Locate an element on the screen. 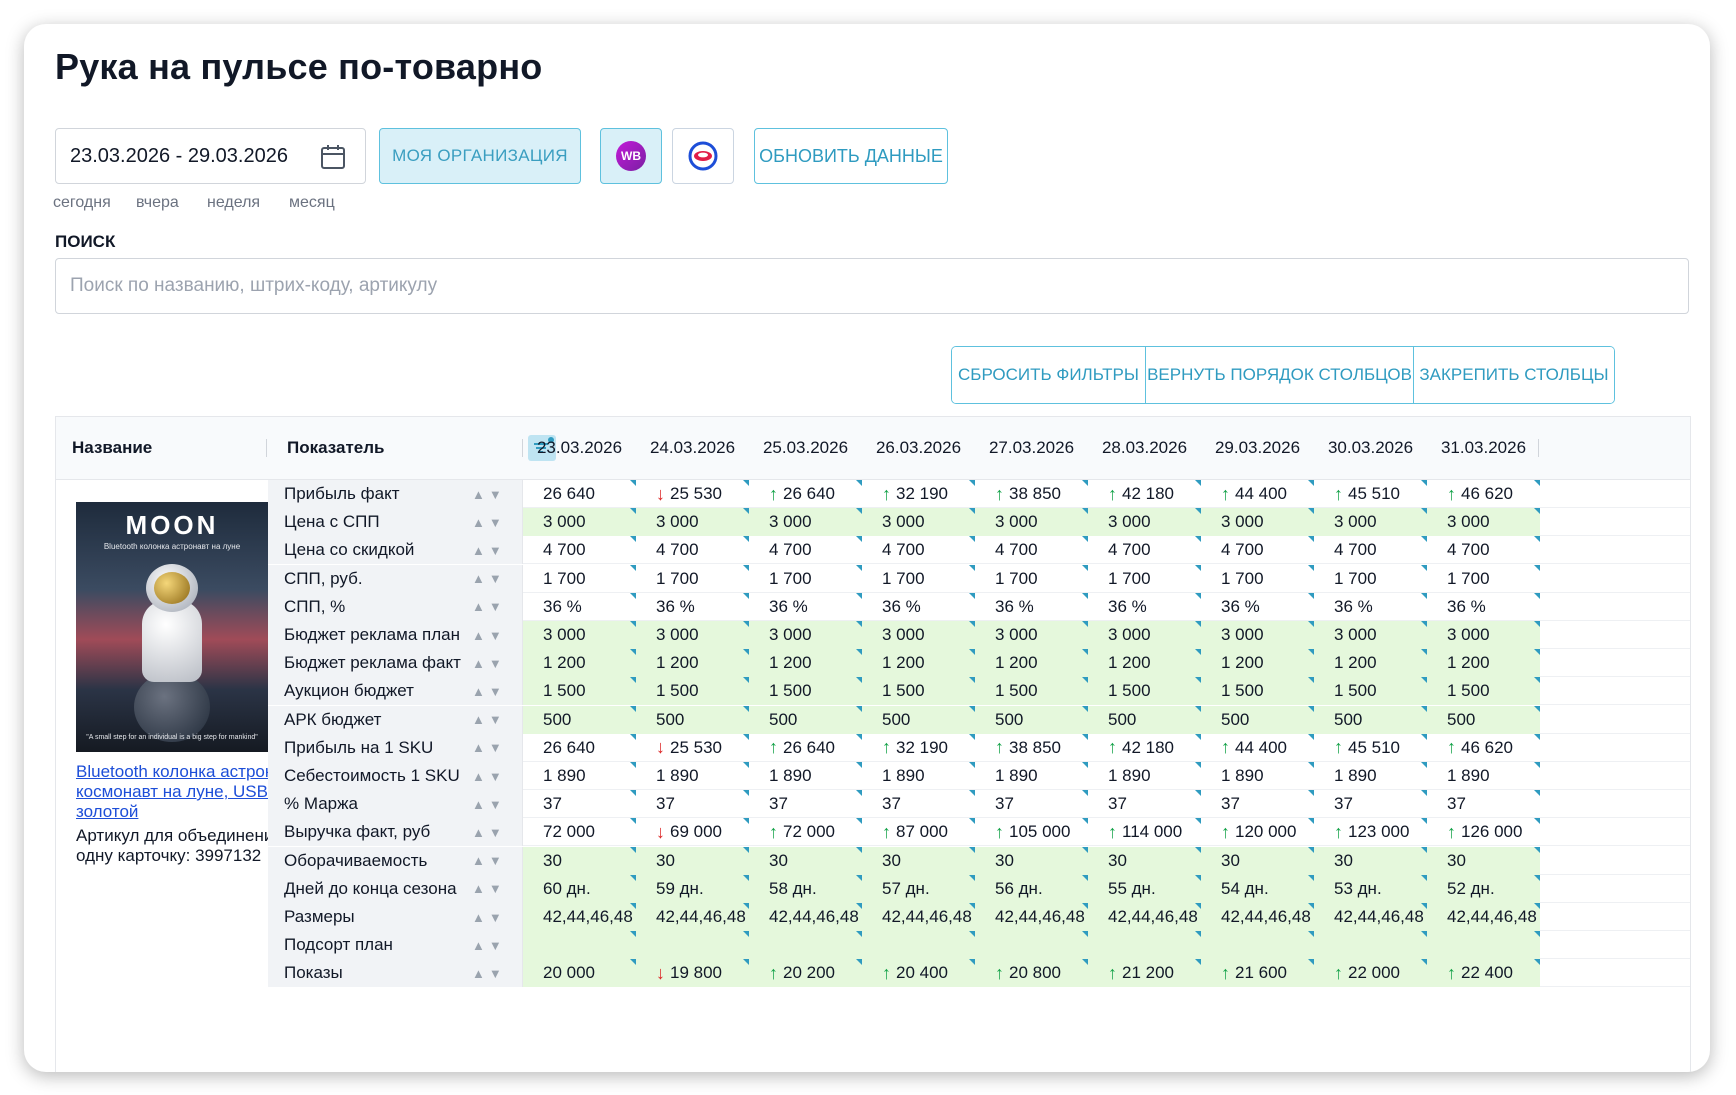 The height and width of the screenshot is (1095, 1736). value-cell: 20 000 is located at coordinates (579, 973).